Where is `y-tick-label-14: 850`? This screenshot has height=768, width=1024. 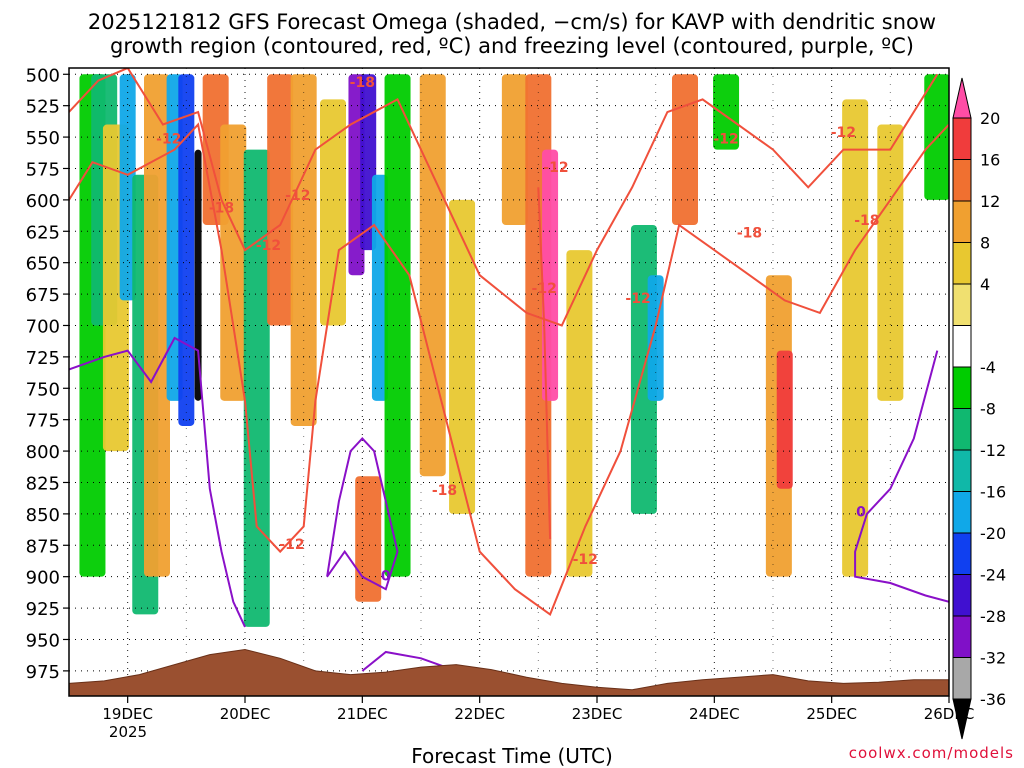 y-tick-label-14: 850 is located at coordinates (43, 515).